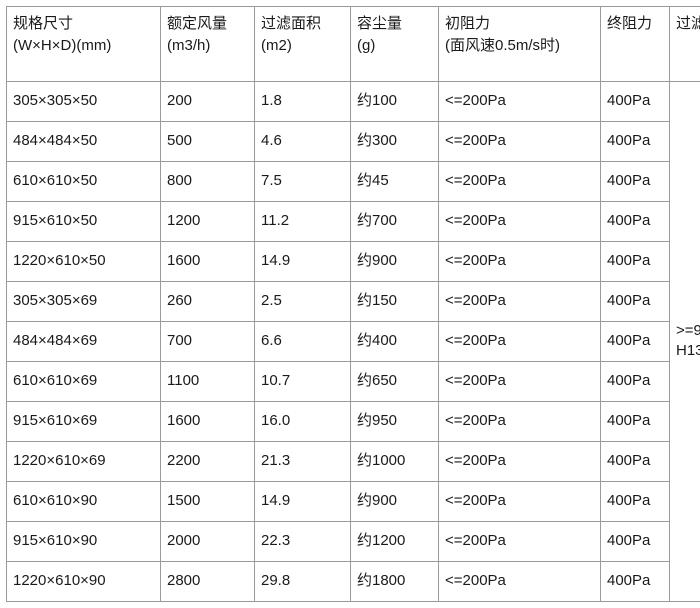 This screenshot has height=608, width=700. What do you see at coordinates (630, 23) in the screenshot?
I see `header-finres-line1: 终阻力` at bounding box center [630, 23].